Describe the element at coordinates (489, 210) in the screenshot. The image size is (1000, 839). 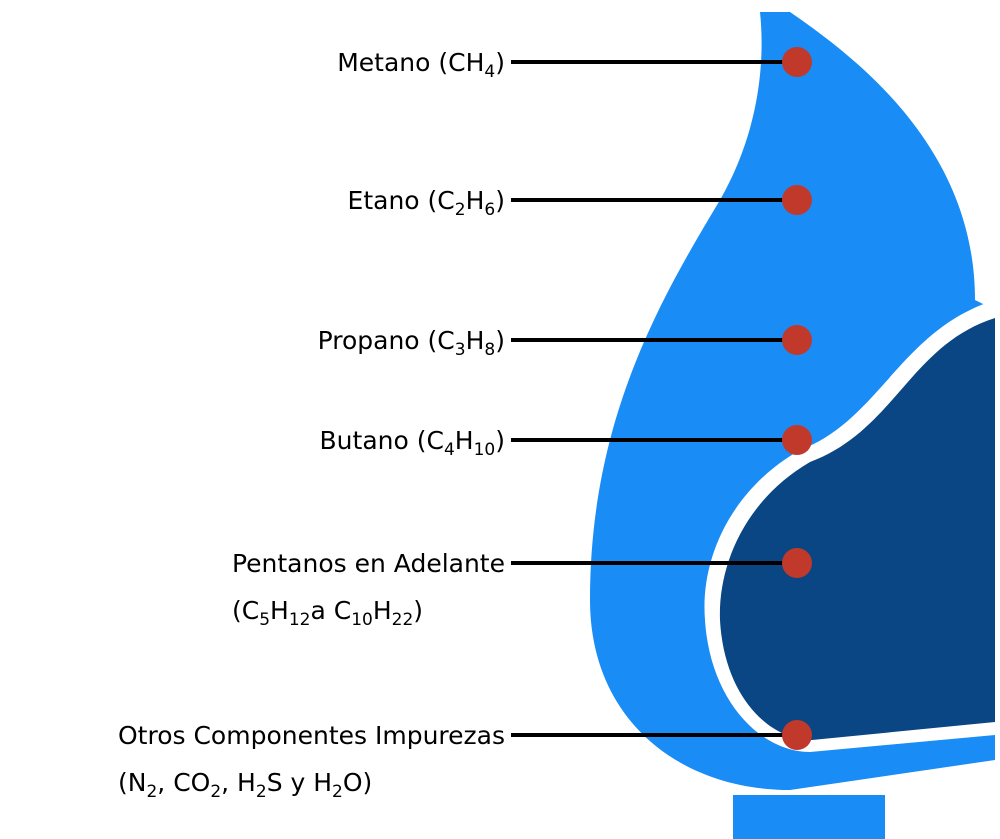
I see `subscript: 6` at that location.